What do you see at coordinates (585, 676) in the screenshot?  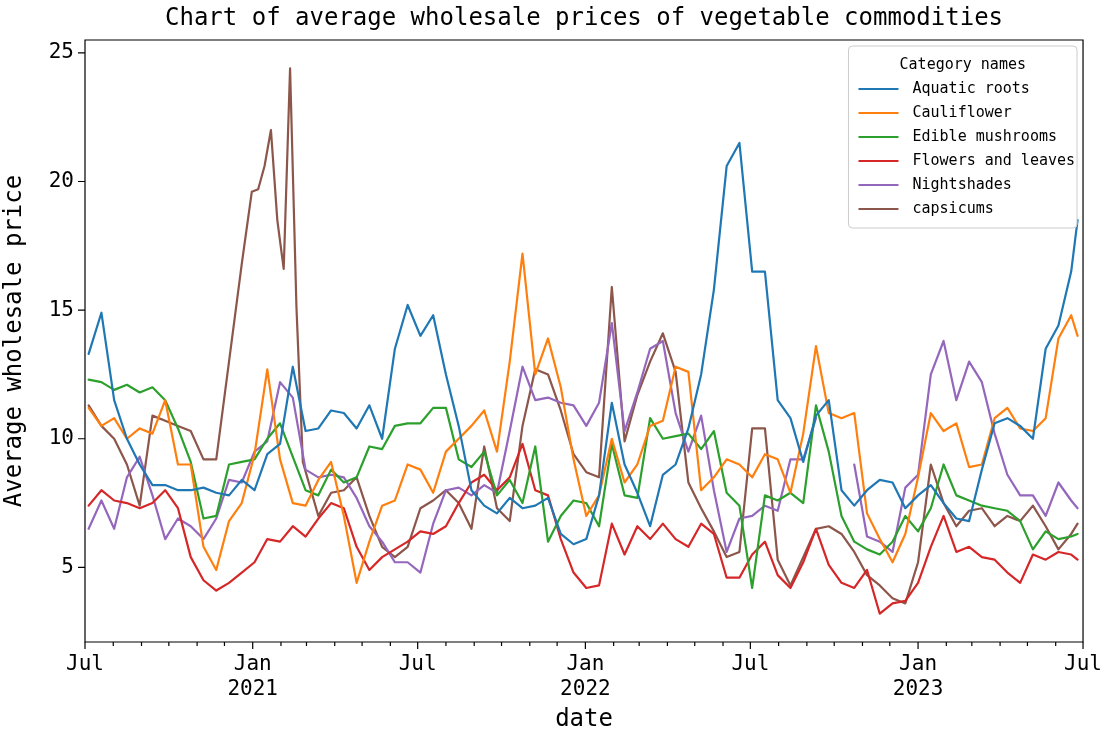 I see `x-tick-label: Jan 2022` at bounding box center [585, 676].